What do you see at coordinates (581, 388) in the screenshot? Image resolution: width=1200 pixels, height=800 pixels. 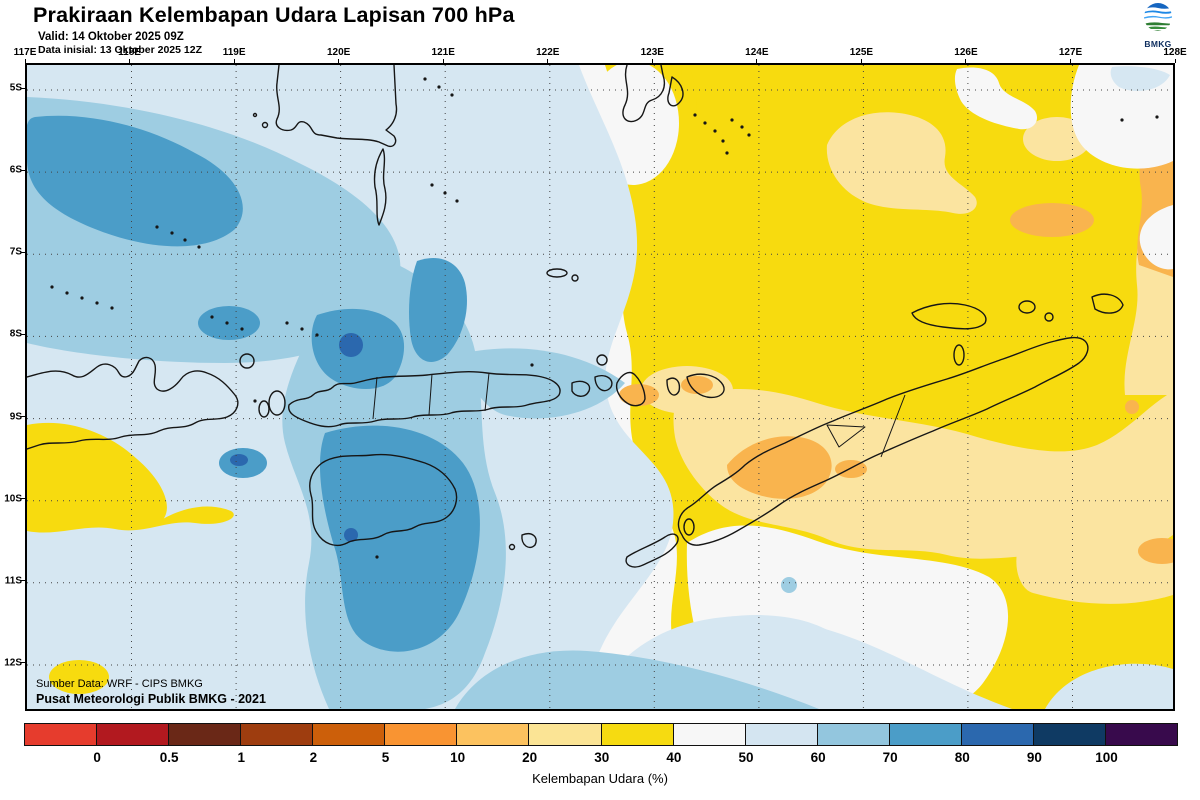 I see `coast-solor` at bounding box center [581, 388].